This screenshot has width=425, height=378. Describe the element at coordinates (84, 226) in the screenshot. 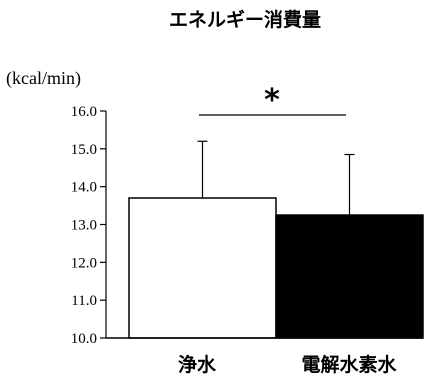

I see `y-tick-label-3: 13.0` at that location.